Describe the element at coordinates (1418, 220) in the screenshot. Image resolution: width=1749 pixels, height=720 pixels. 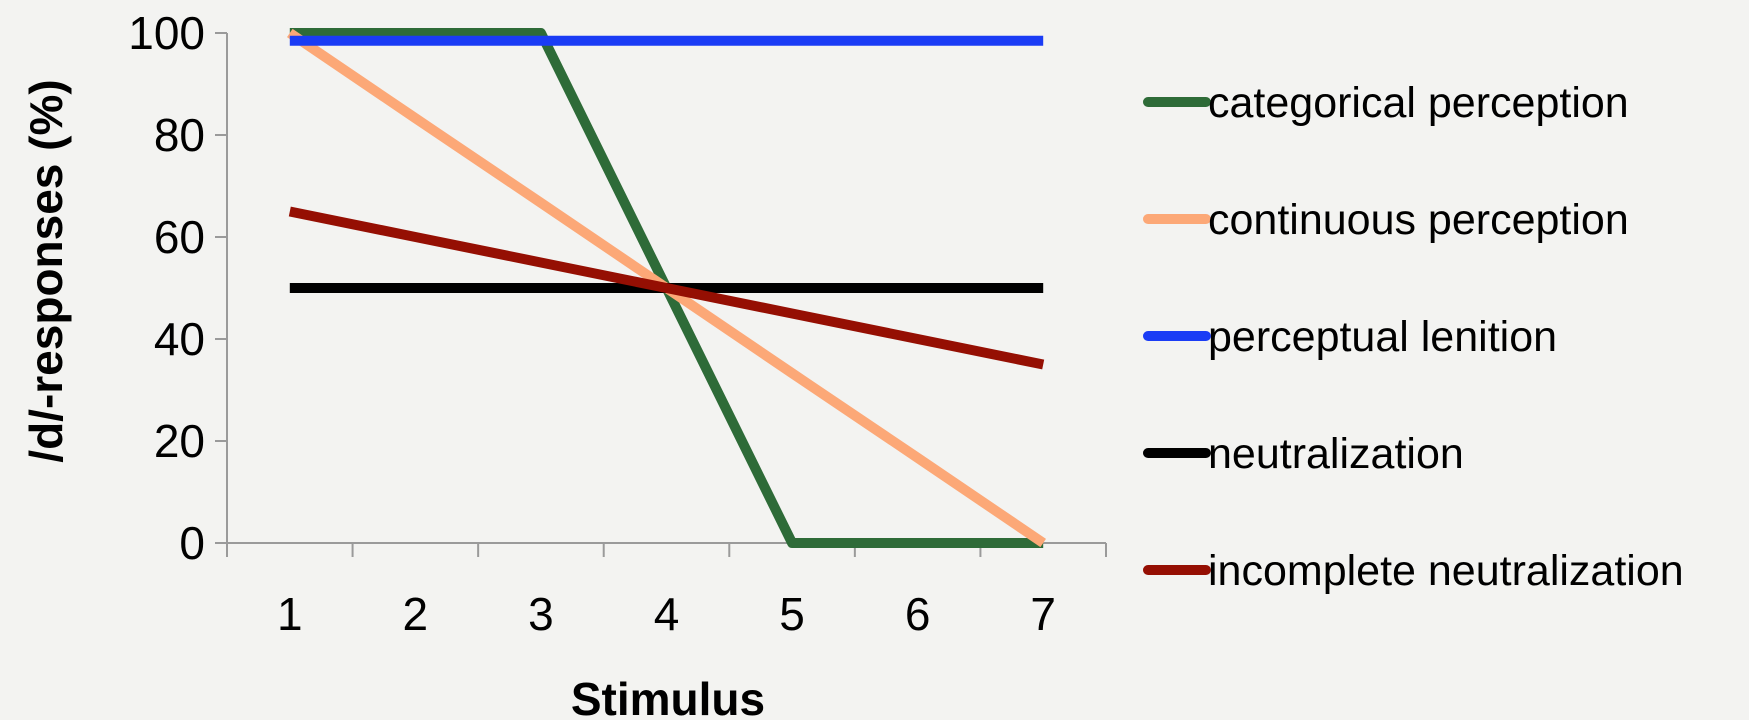
I see `legend-label: continuous perception` at that location.